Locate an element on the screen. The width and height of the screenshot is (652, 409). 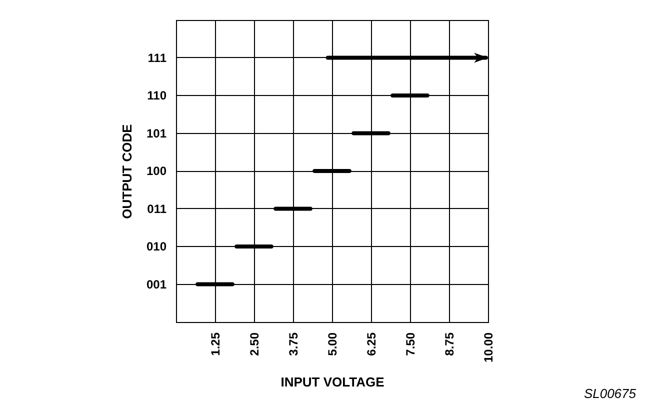
y-tick-label: 101 is located at coordinates (156, 133).